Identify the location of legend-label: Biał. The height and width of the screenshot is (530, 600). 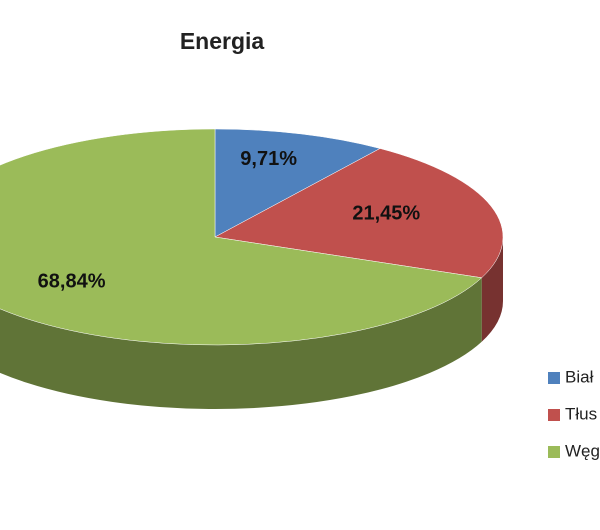
(579, 376).